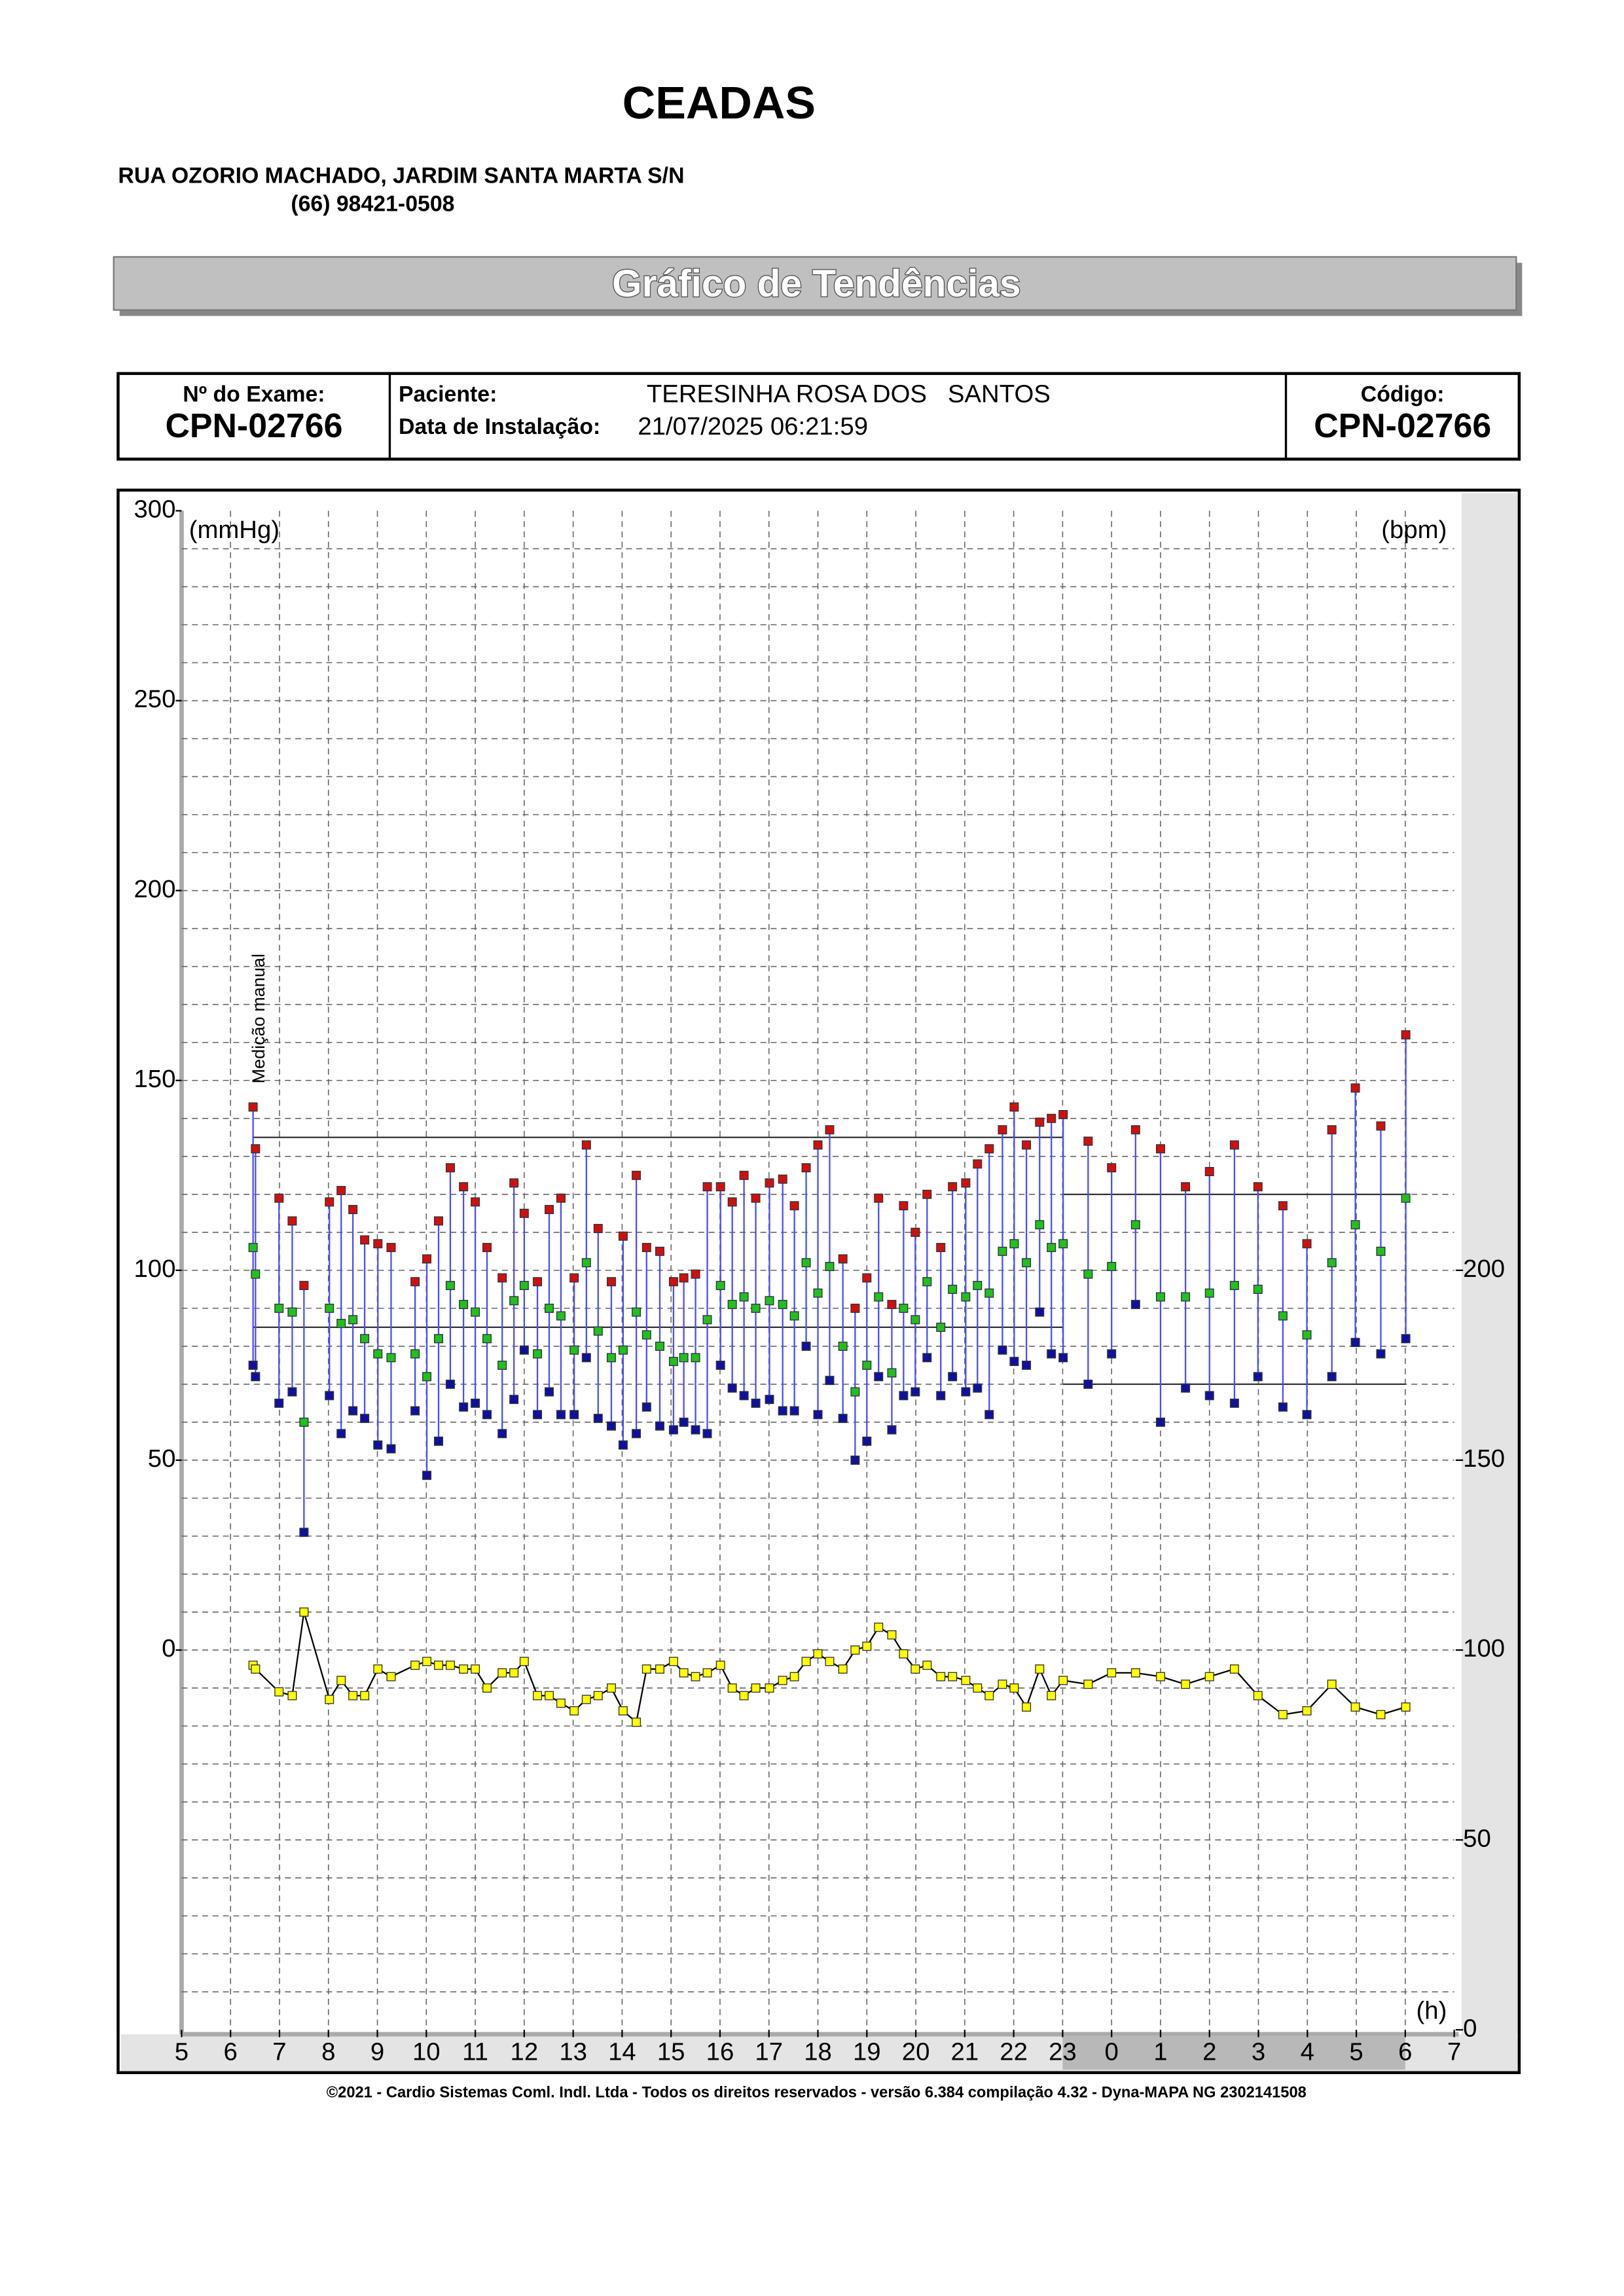 This screenshot has width=1624, height=2296. I want to click on y2-tick-label: 0, so click(1470, 2028).